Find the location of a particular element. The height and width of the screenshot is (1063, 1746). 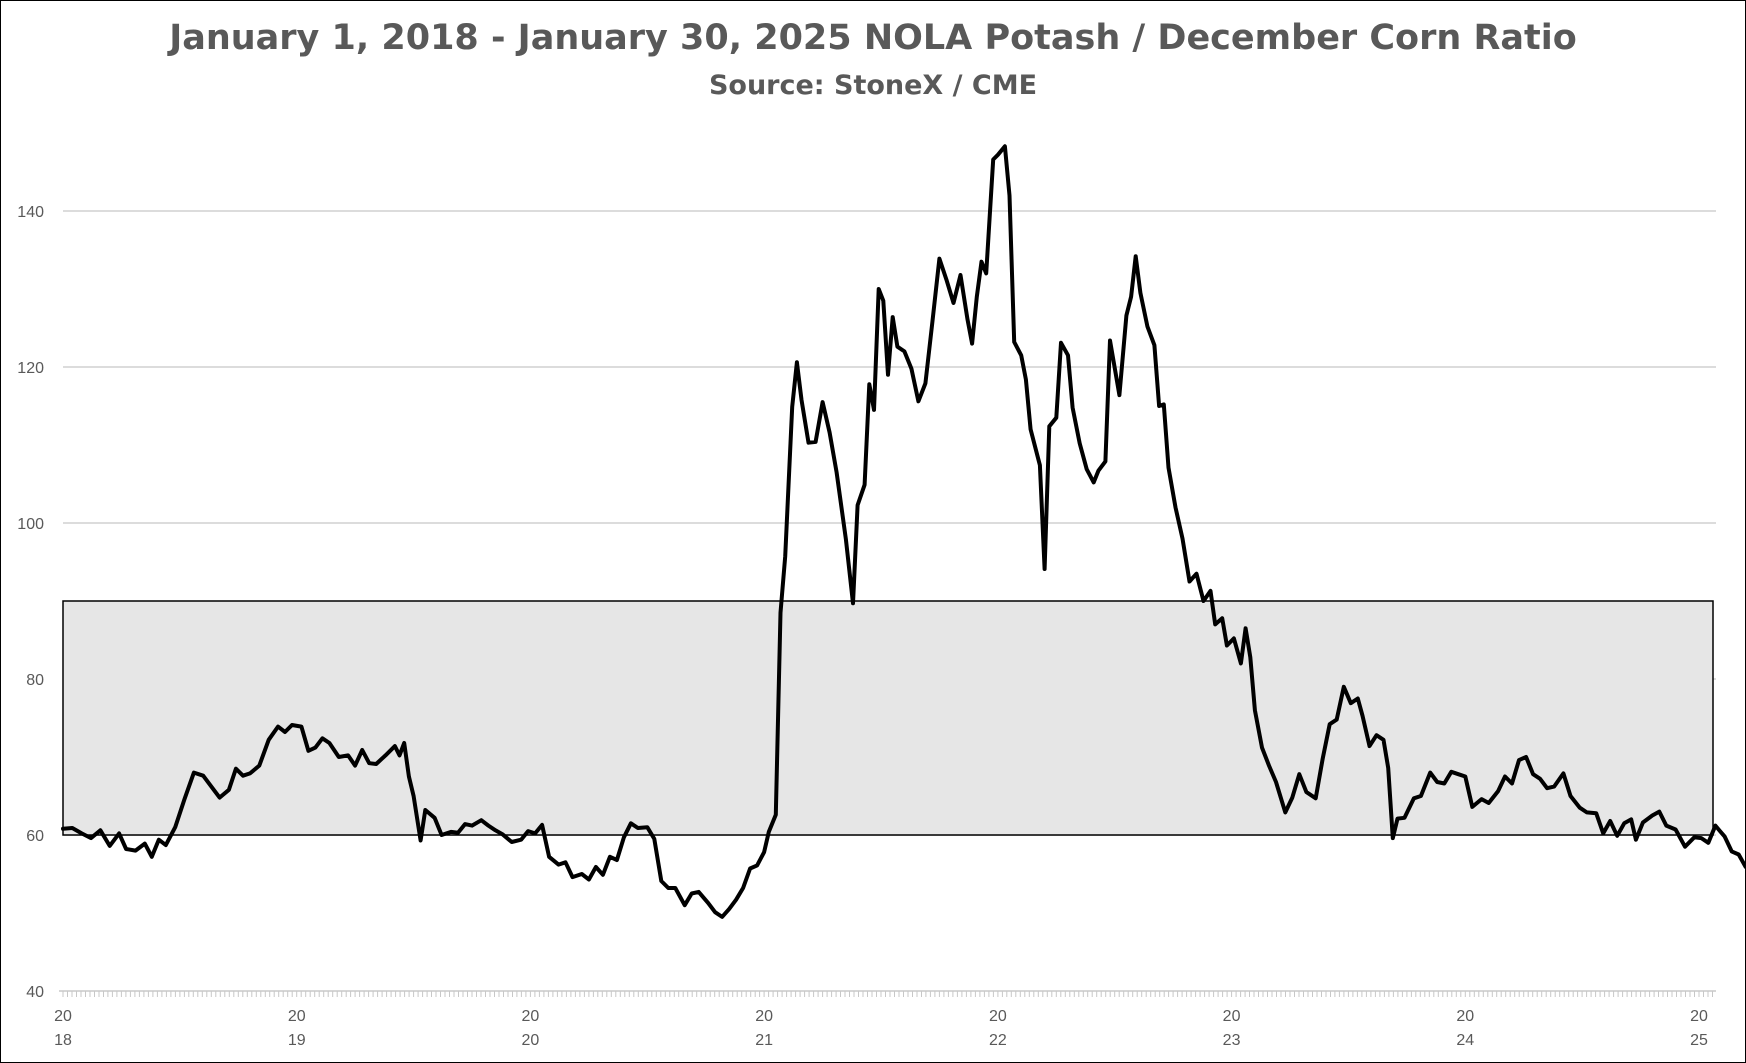

y-tick-label: 100 is located at coordinates (30, 524).